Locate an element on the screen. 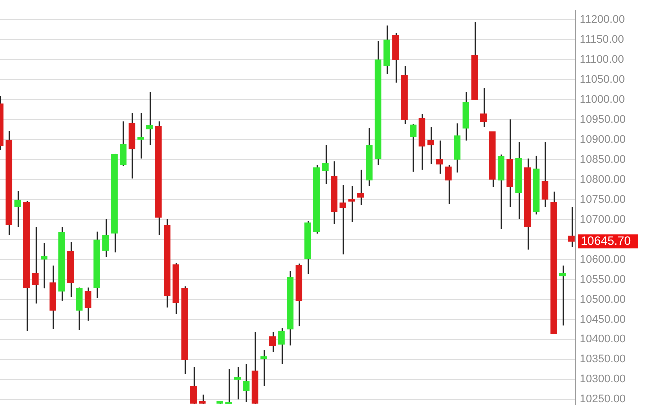 The width and height of the screenshot is (646, 415). y-tick-label: 11100.00 is located at coordinates (602, 60).